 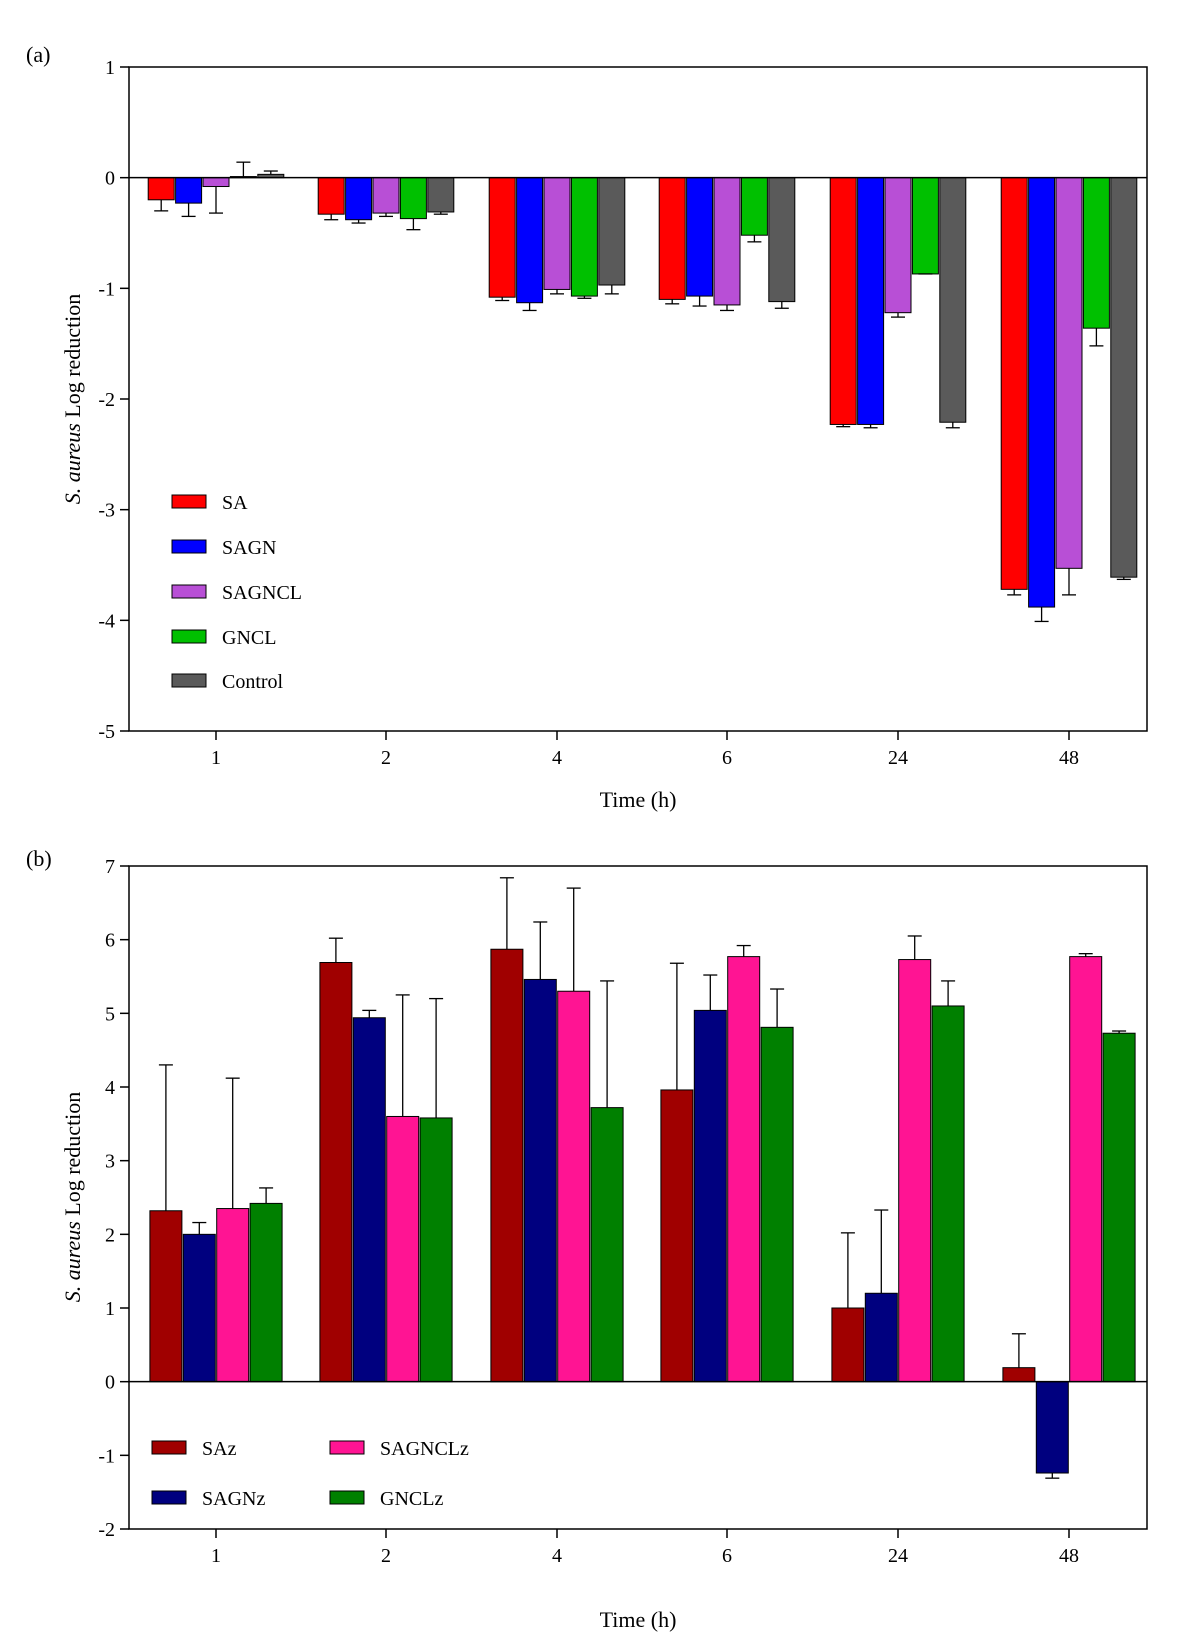 I want to click on bar-sagnclz-4h, so click(x=574, y=1186).